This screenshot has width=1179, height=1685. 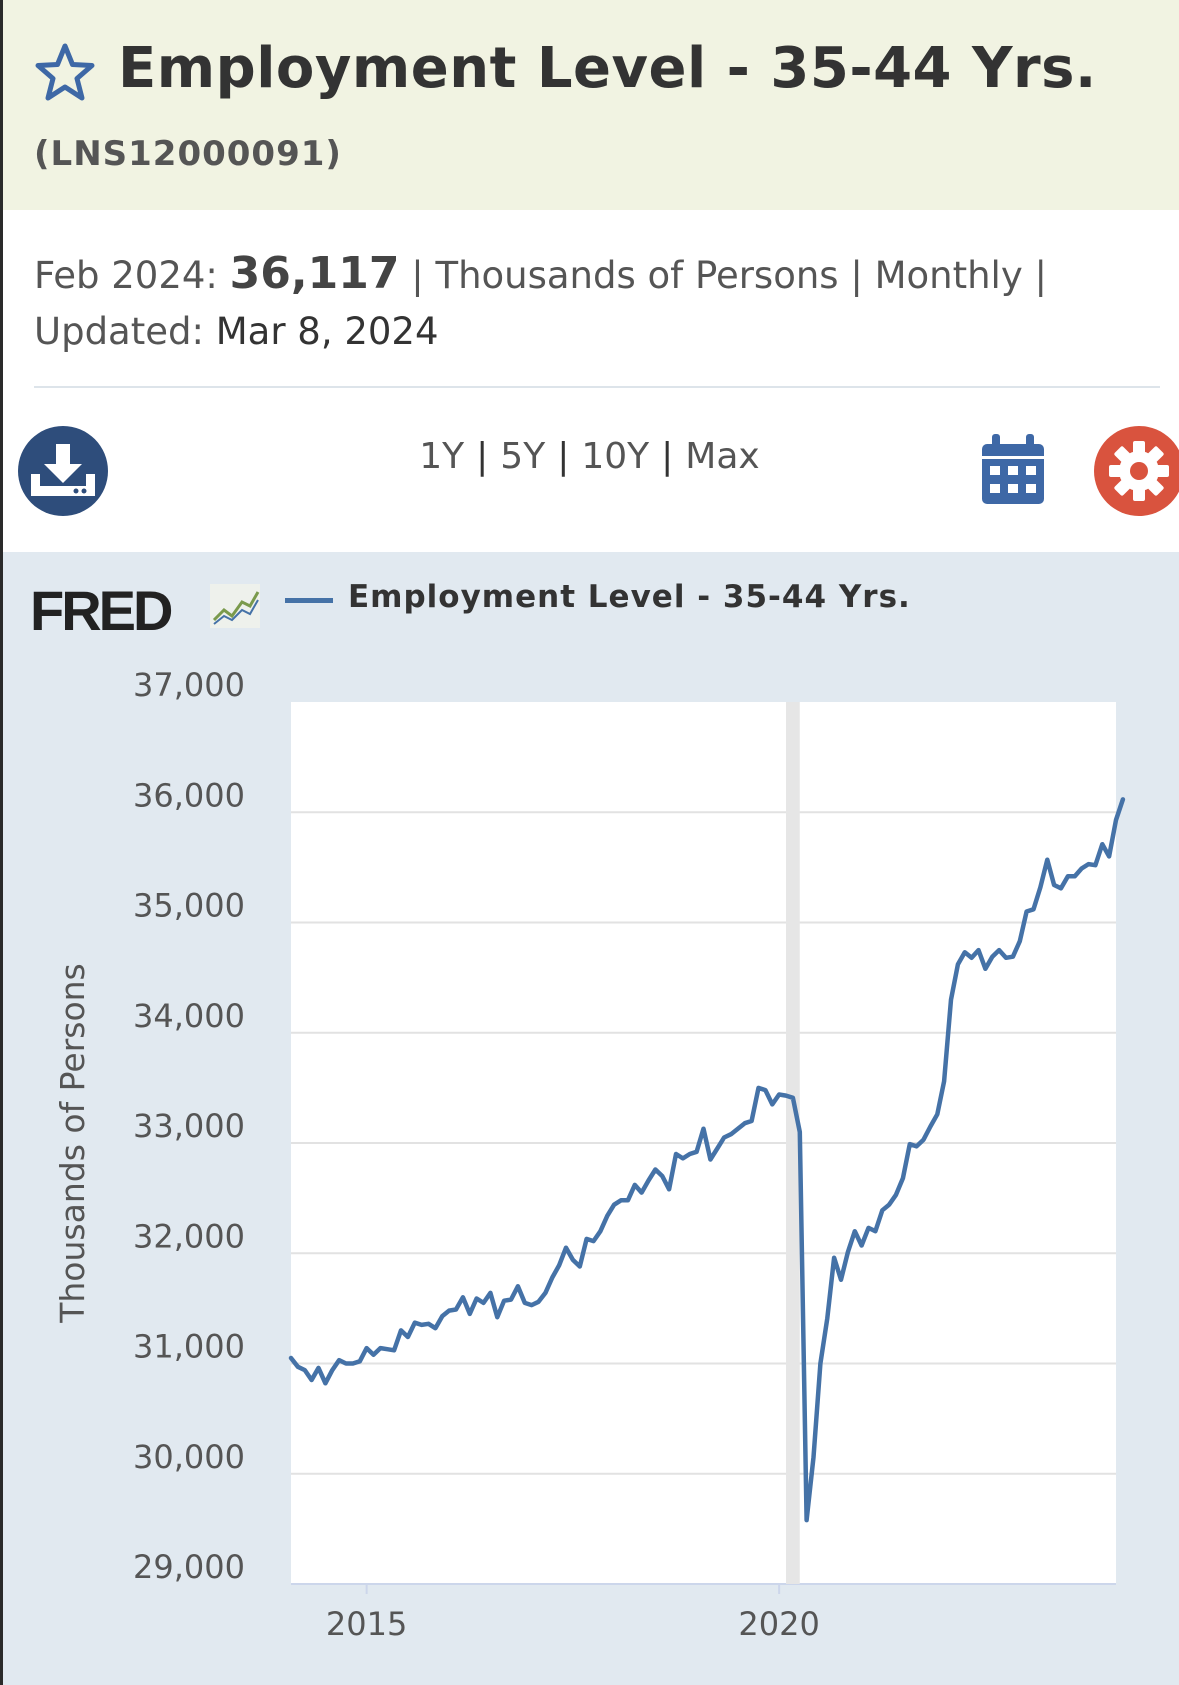 I want to click on range-5y: 5Y, so click(x=523, y=456).